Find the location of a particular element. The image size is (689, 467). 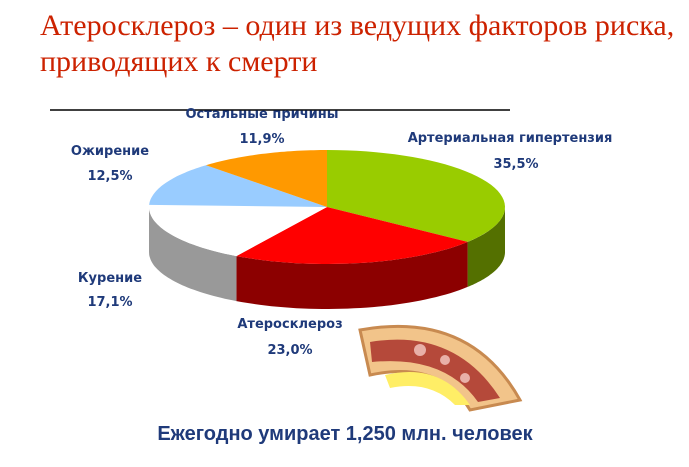

artery-illustration is located at coordinates (440, 368).